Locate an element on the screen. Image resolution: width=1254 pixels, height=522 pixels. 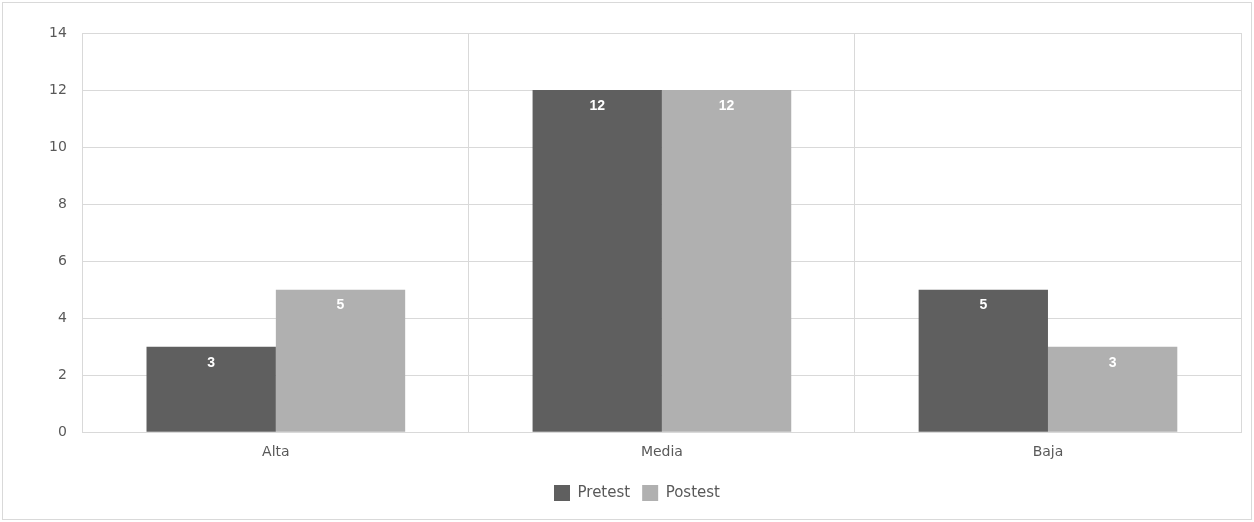
legend-label: Postest is located at coordinates (693, 491).